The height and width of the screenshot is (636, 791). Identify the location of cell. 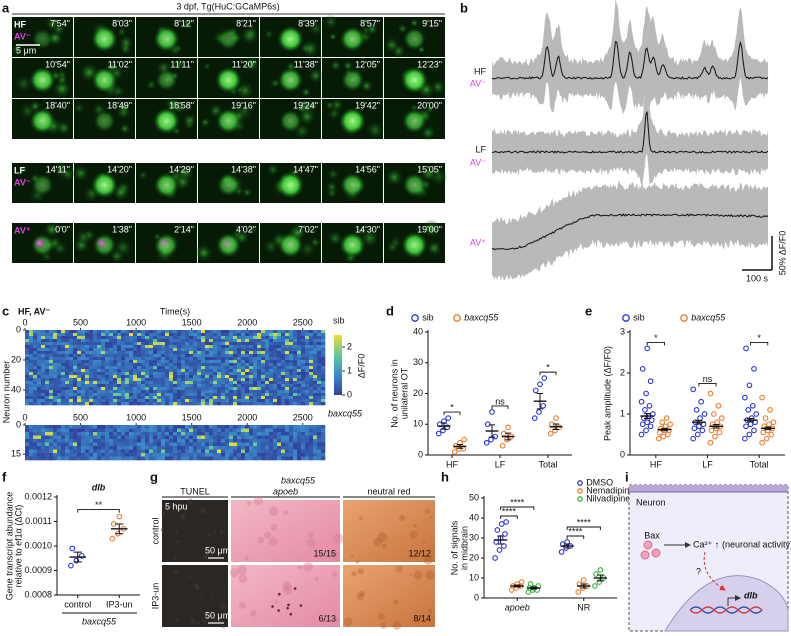
(179, 107).